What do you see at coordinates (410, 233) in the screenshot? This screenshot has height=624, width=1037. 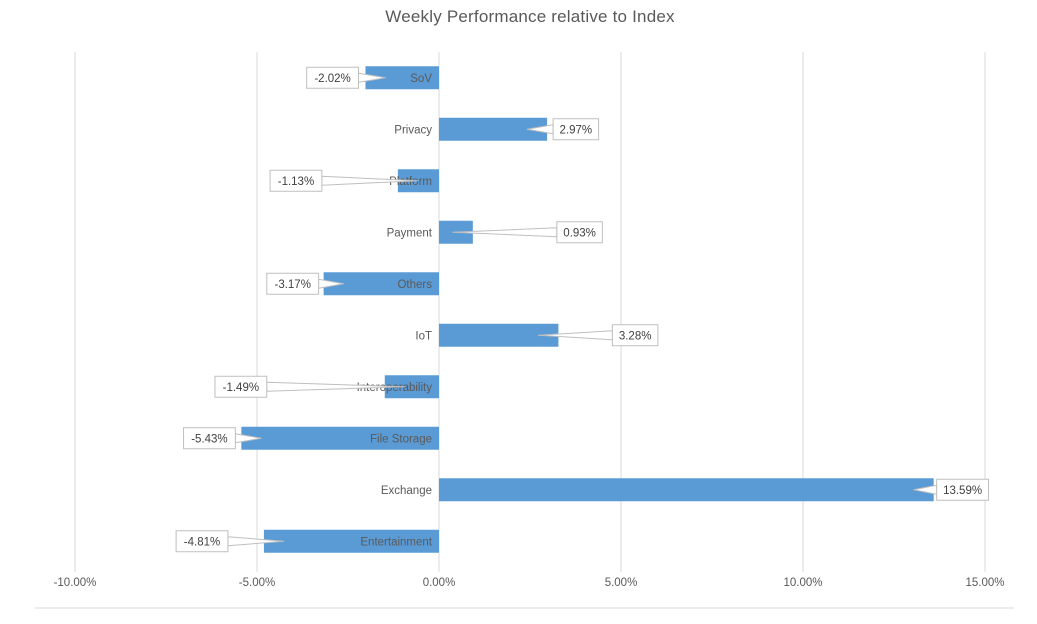 I see `category-label: Payment` at bounding box center [410, 233].